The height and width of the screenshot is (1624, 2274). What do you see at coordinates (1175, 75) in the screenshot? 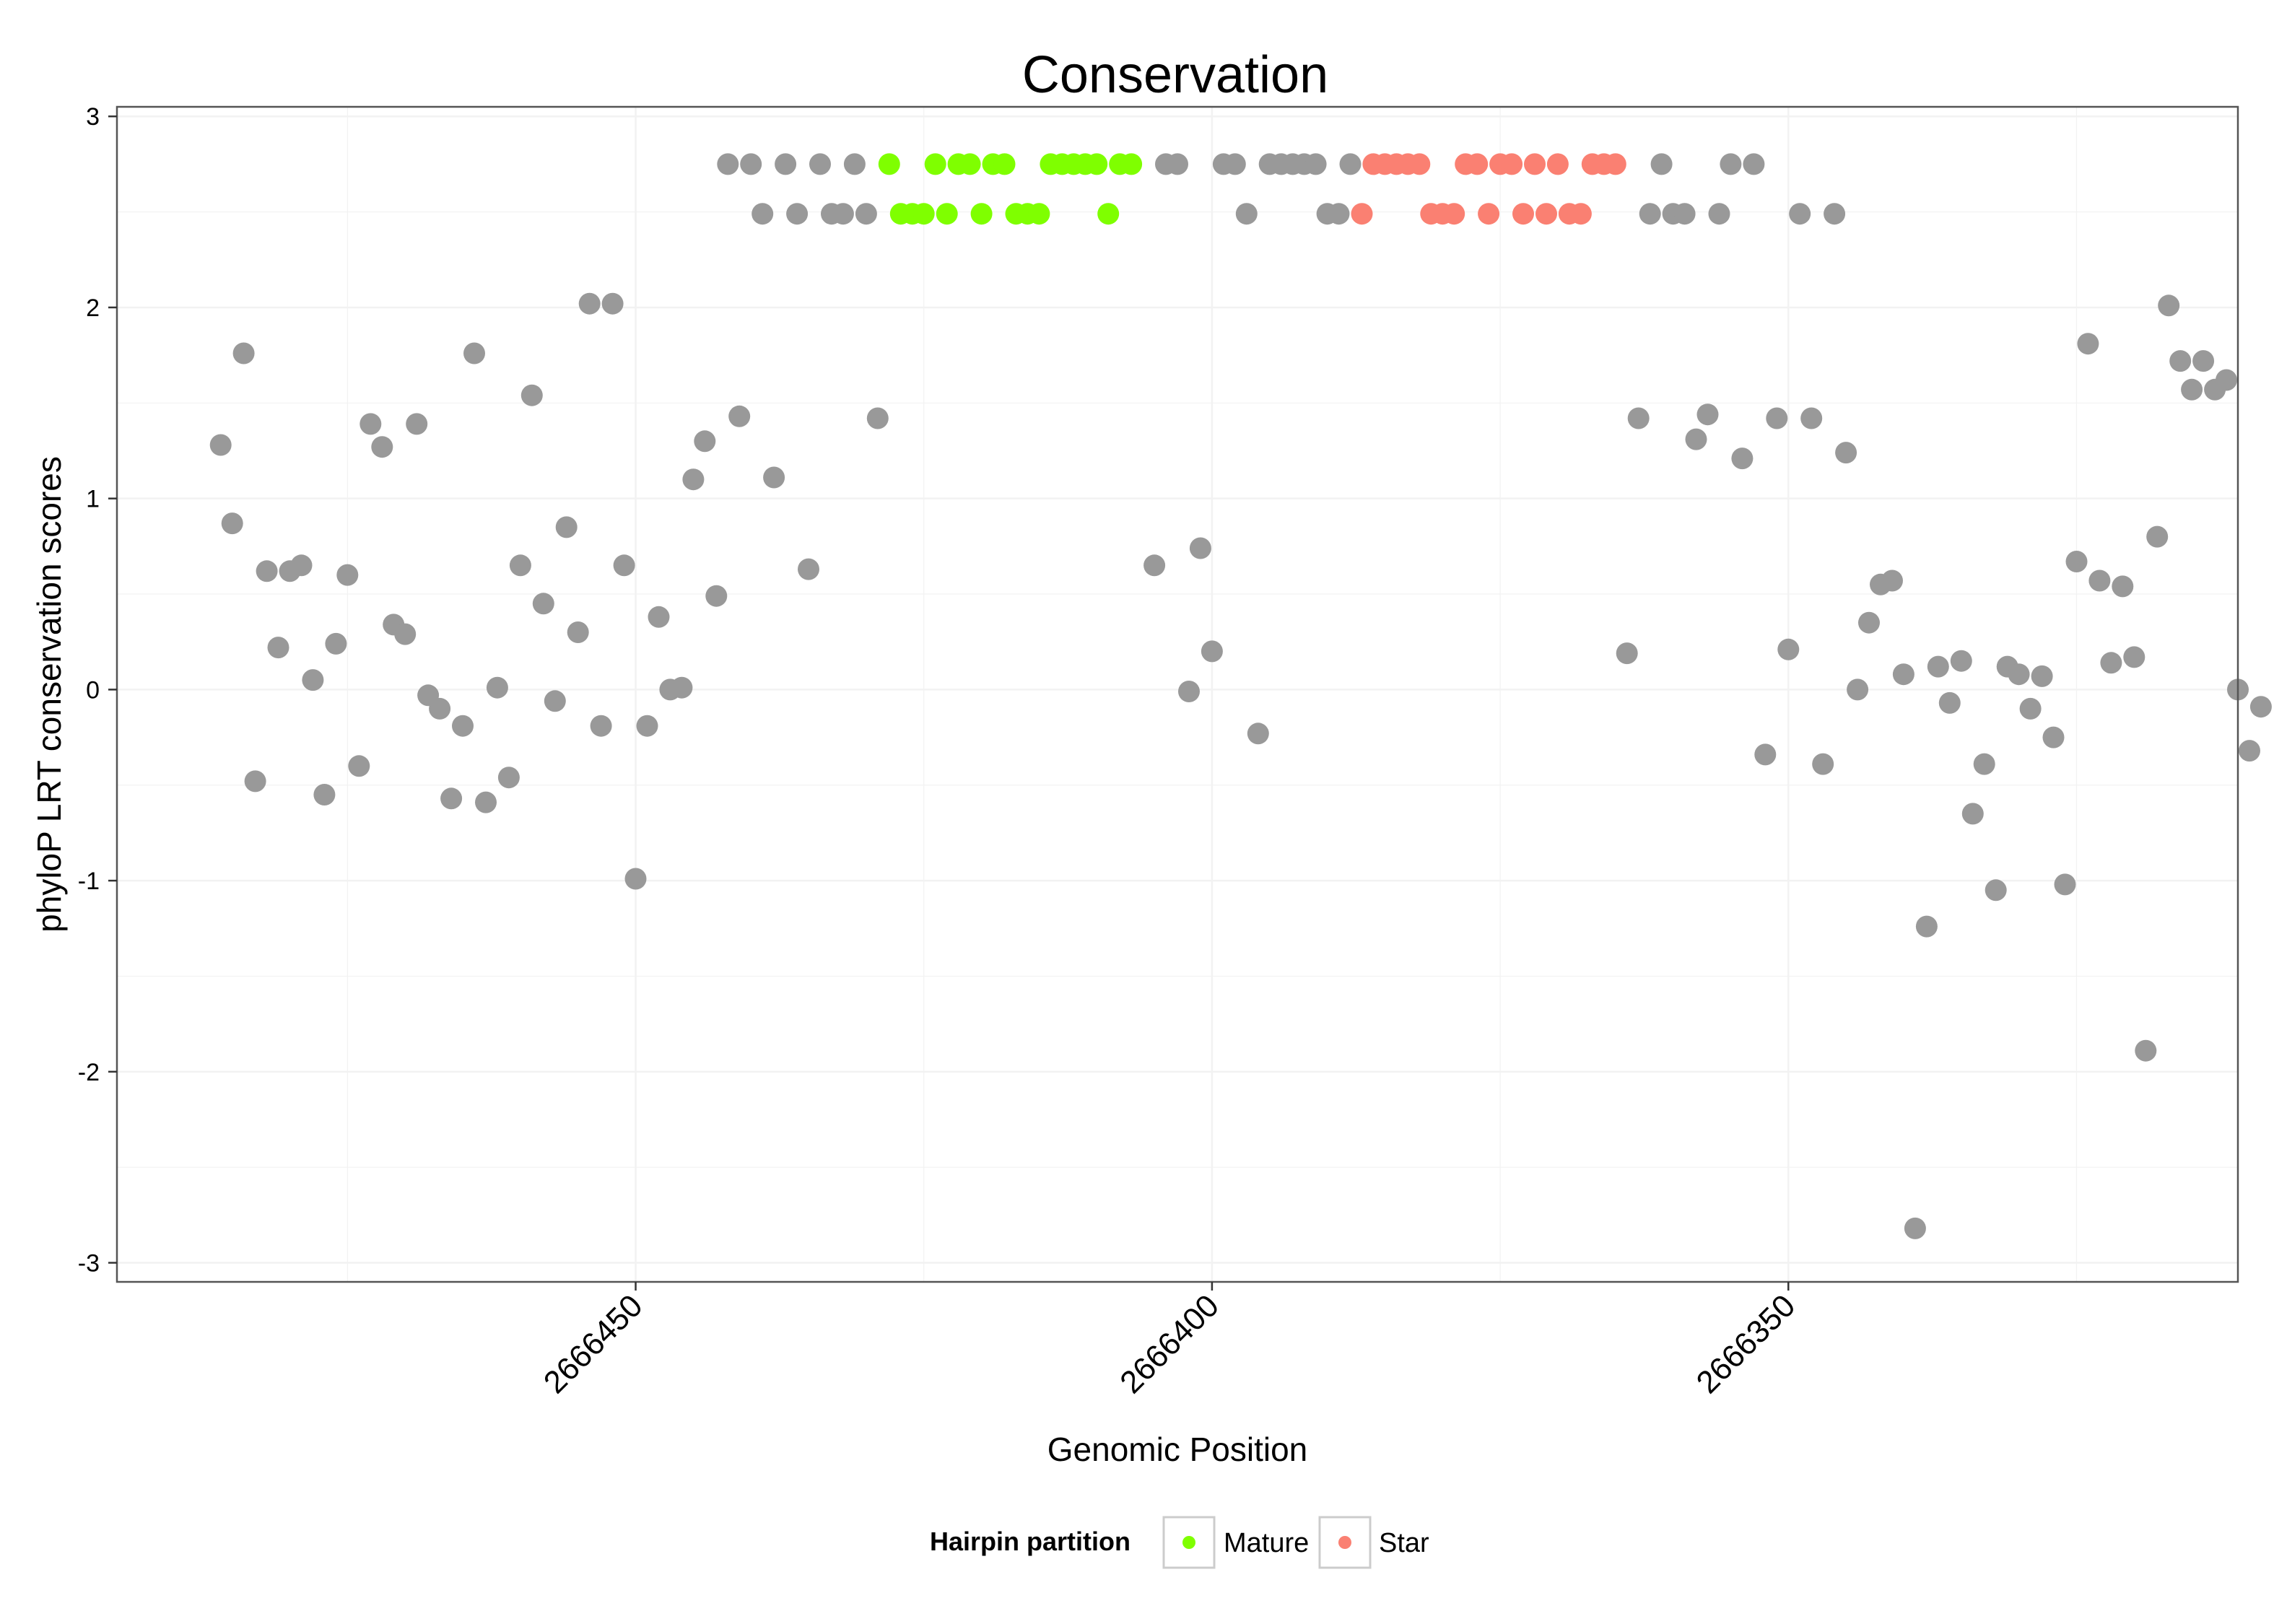
I see `chart-title: Conservation` at bounding box center [1175, 75].